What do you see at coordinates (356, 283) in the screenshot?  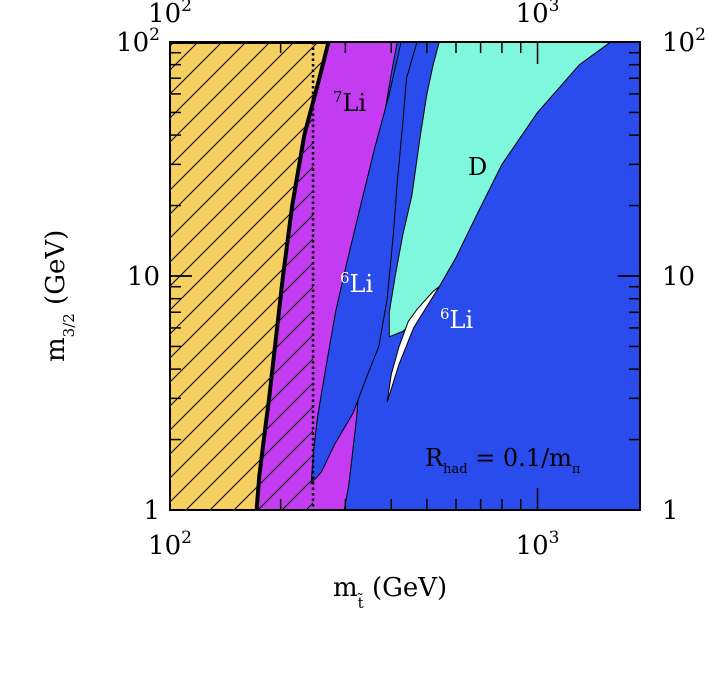 I see `label-li6-upper: 6Li` at bounding box center [356, 283].